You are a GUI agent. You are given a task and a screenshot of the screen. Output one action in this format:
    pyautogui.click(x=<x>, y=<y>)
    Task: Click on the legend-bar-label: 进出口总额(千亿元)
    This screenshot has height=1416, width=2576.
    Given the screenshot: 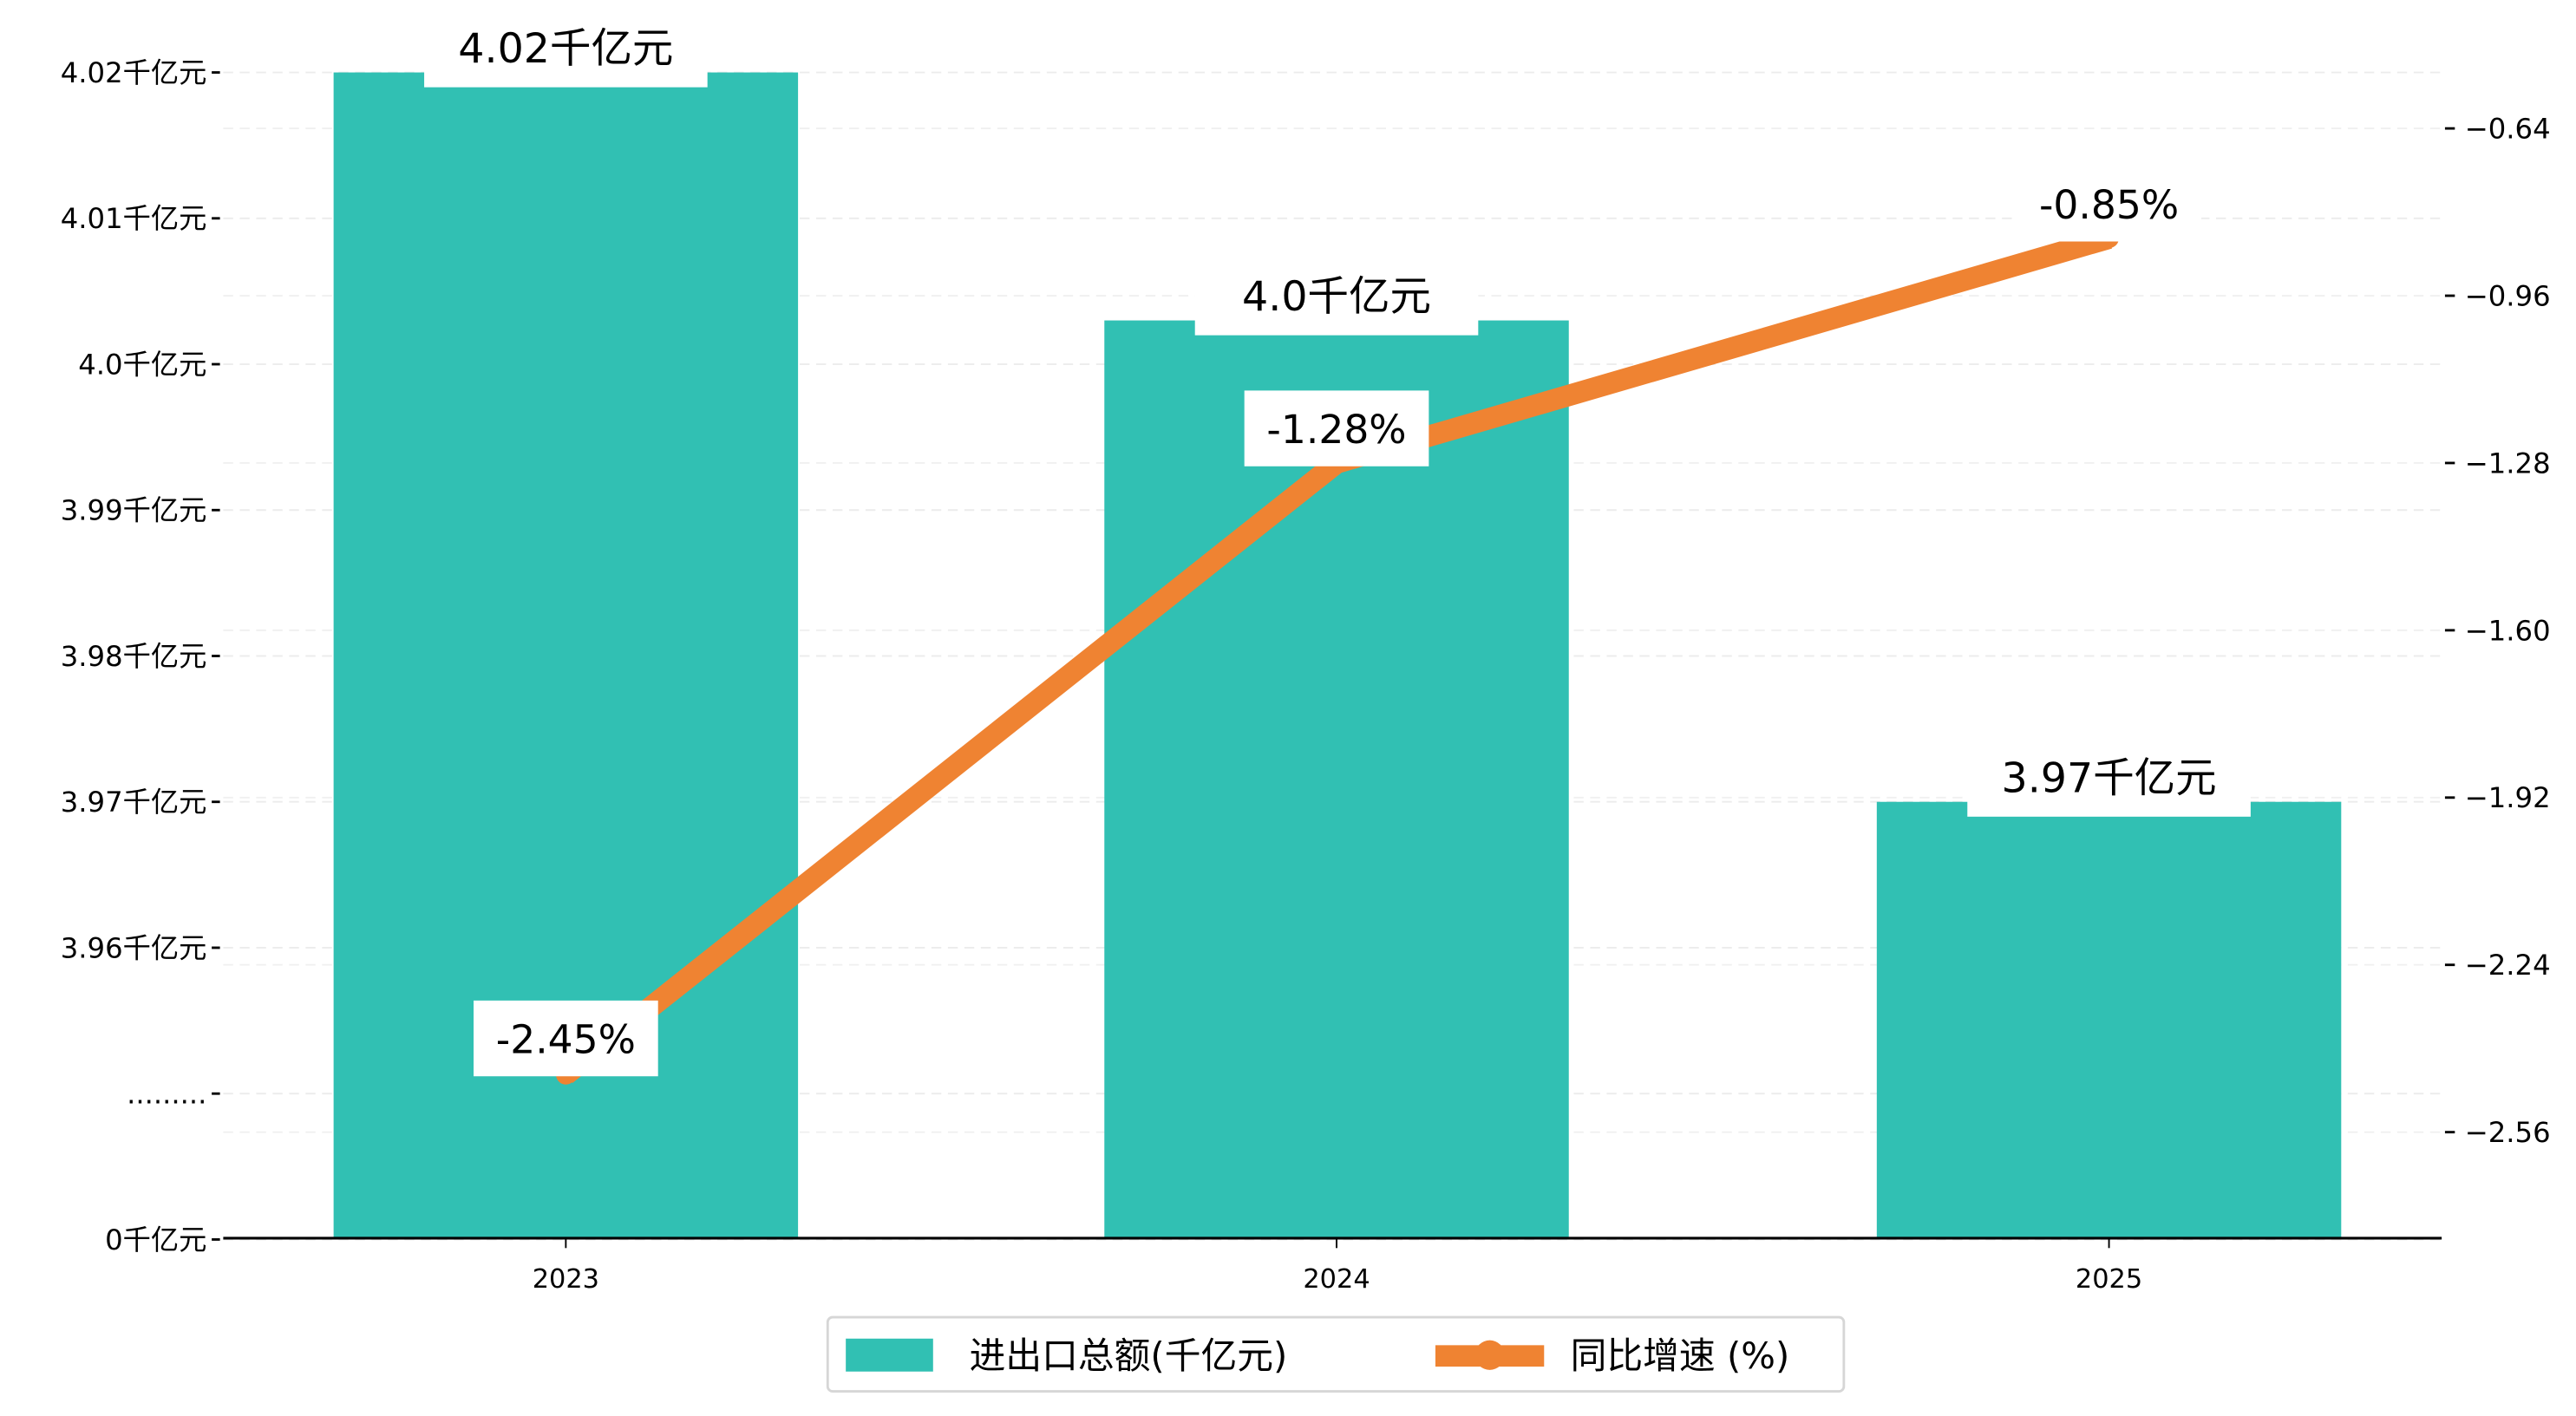 What is the action you would take?
    pyautogui.click(x=1129, y=1356)
    